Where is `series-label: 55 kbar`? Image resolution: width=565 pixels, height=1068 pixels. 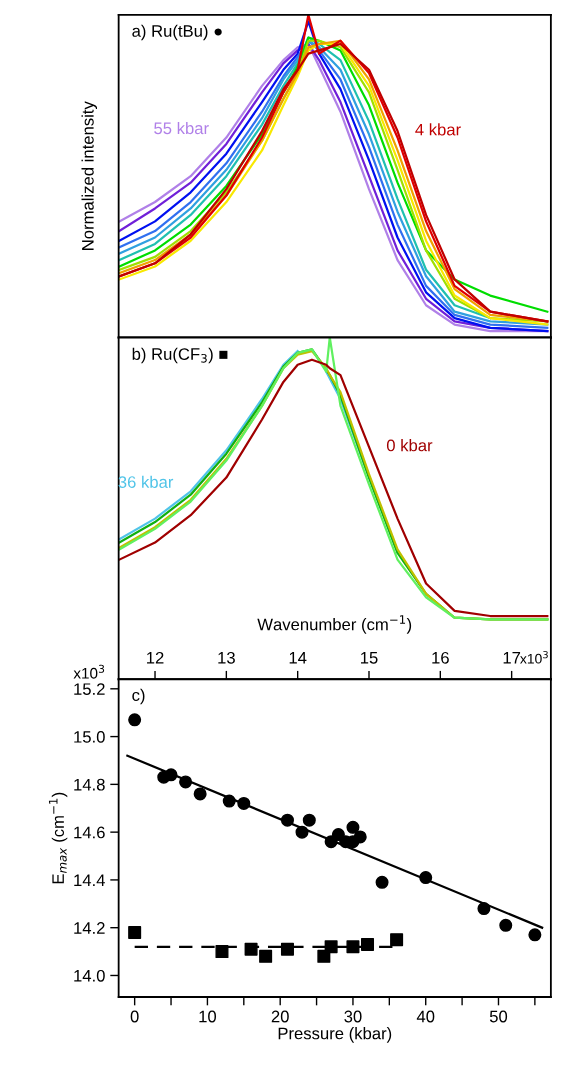 series-label: 55 kbar is located at coordinates (181, 128).